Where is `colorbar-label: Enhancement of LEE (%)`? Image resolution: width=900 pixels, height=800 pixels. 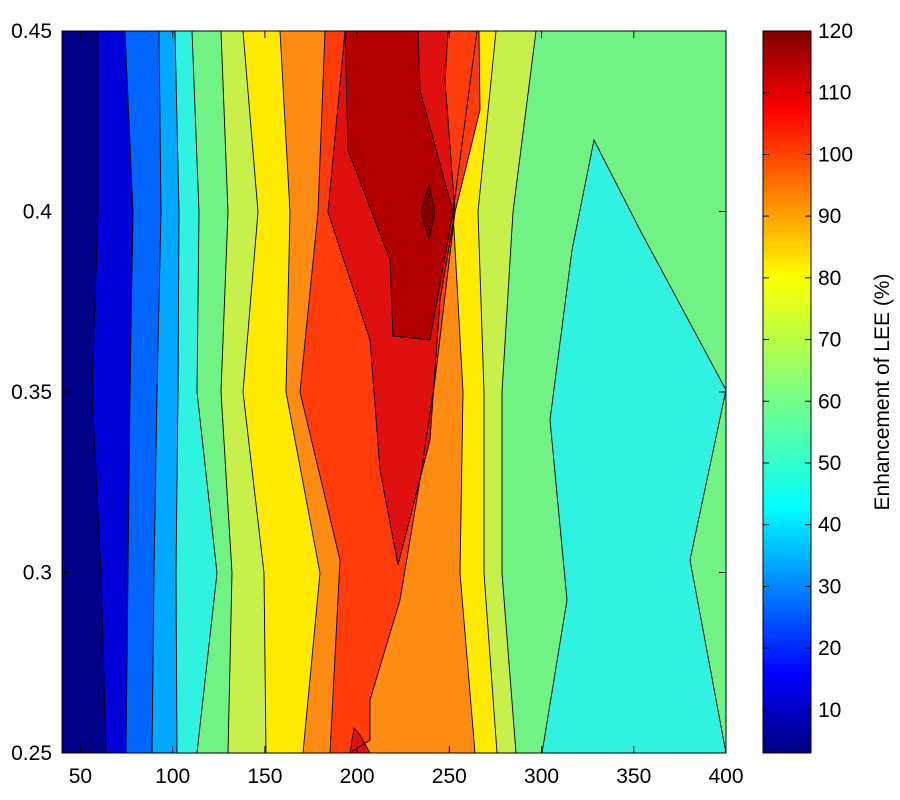 colorbar-label: Enhancement of LEE (%) is located at coordinates (882, 392).